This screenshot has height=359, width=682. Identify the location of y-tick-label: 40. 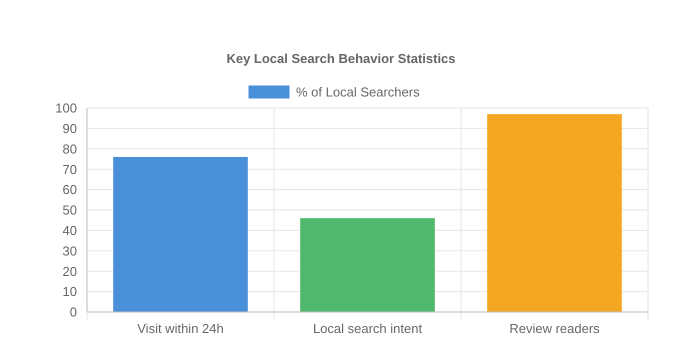
(69, 230).